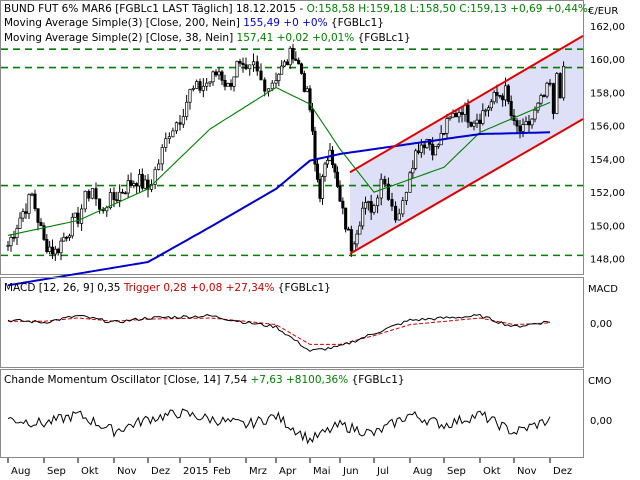 The image size is (640, 480). I want to click on x-tick-label: Jun, so click(350, 471).